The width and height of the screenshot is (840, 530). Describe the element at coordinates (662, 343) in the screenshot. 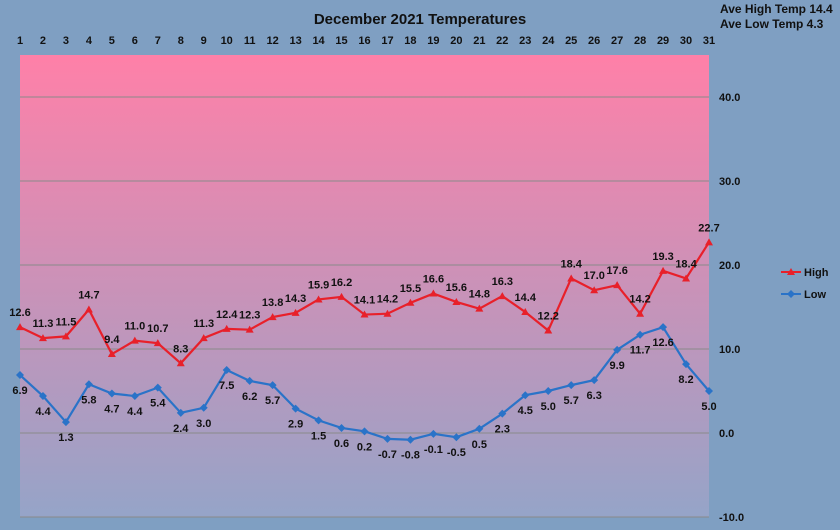

I see `low-data-label: 12.6` at that location.